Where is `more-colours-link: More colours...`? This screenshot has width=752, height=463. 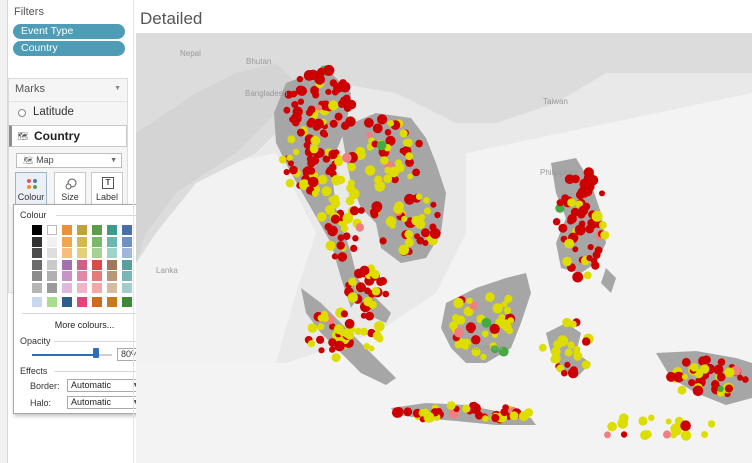 more-colours-link: More colours... is located at coordinates (84, 325).